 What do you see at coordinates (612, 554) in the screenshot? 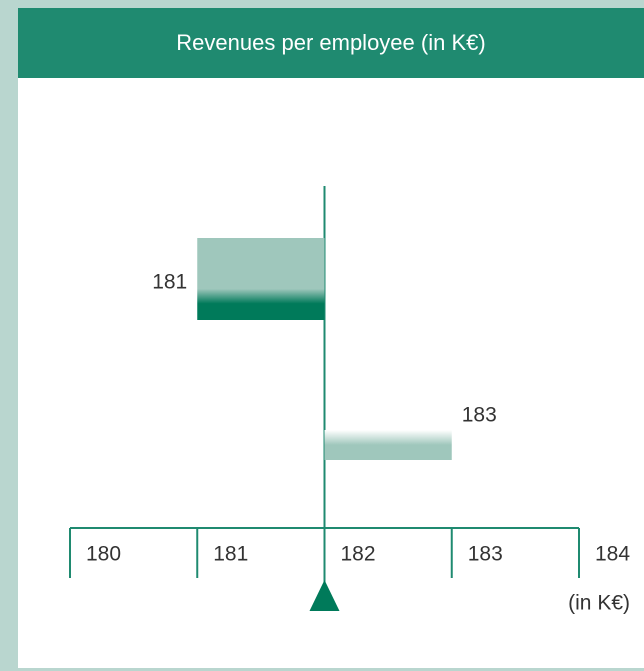
I see `x-tick-label: 184` at bounding box center [612, 554].